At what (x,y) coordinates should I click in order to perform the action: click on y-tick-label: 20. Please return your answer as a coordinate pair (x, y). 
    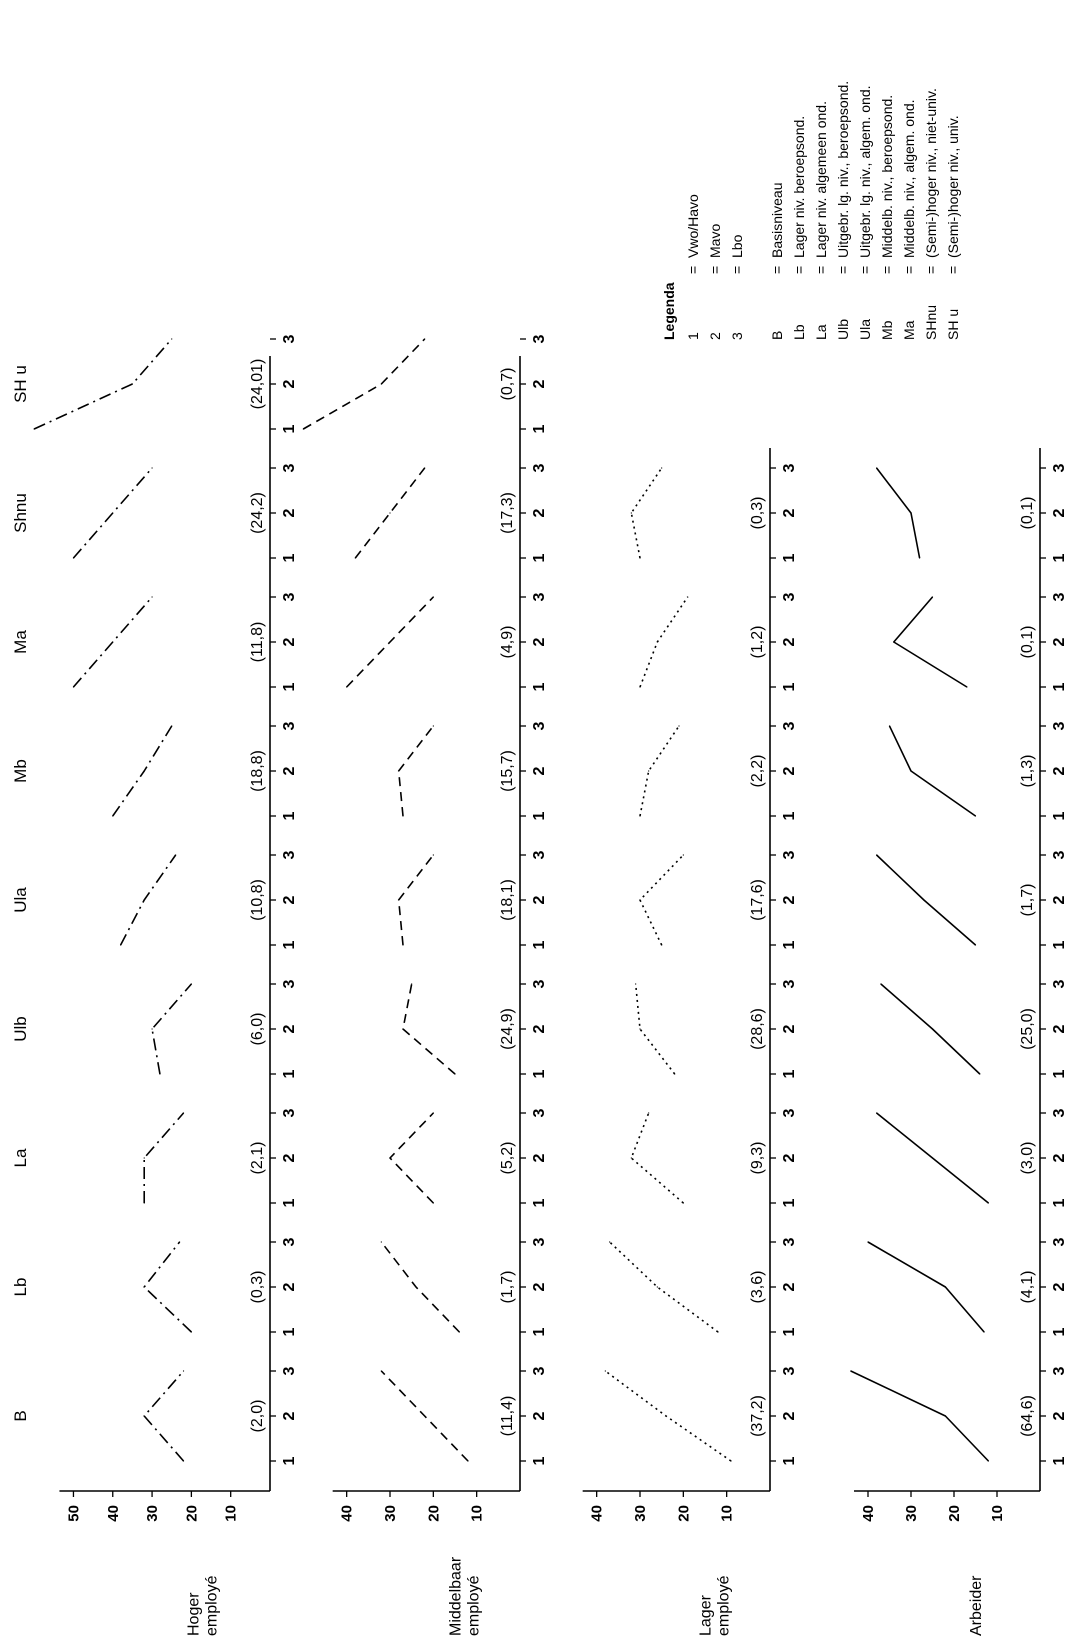
    Looking at the image, I should click on (954, 1513).